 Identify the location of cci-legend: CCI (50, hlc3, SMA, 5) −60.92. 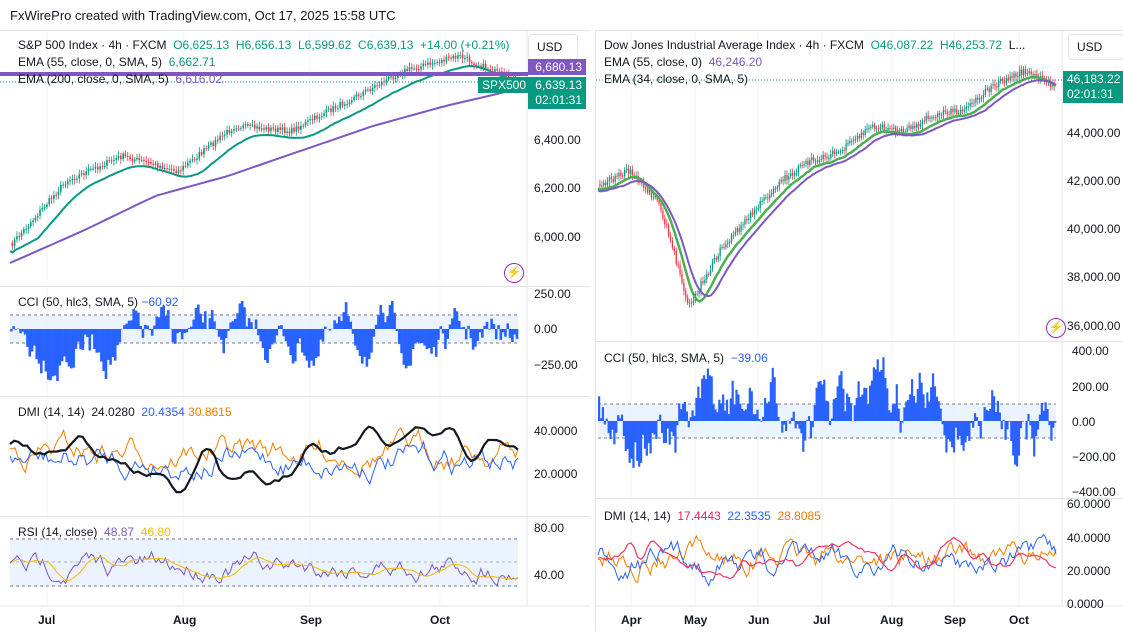
(98, 302).